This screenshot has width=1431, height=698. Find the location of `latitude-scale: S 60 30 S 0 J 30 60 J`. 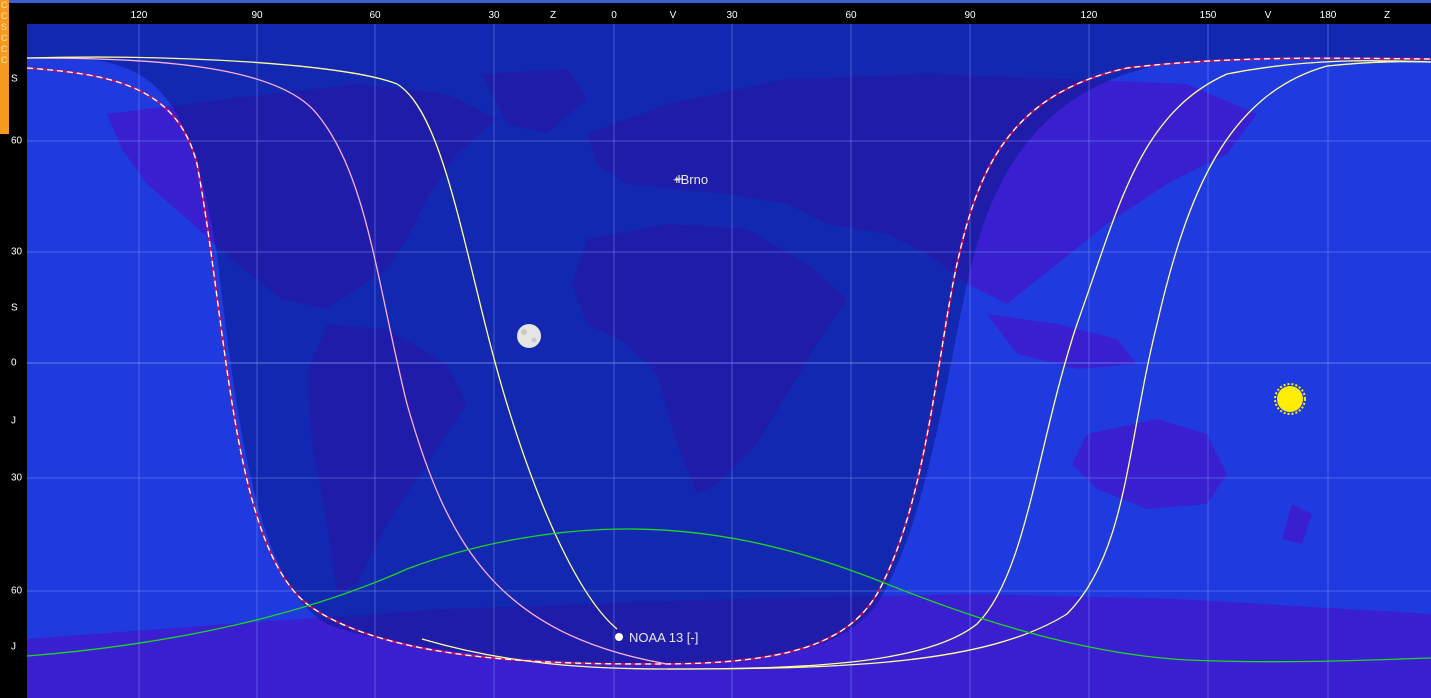

latitude-scale: S 60 30 S 0 J 30 60 J is located at coordinates (13, 361).